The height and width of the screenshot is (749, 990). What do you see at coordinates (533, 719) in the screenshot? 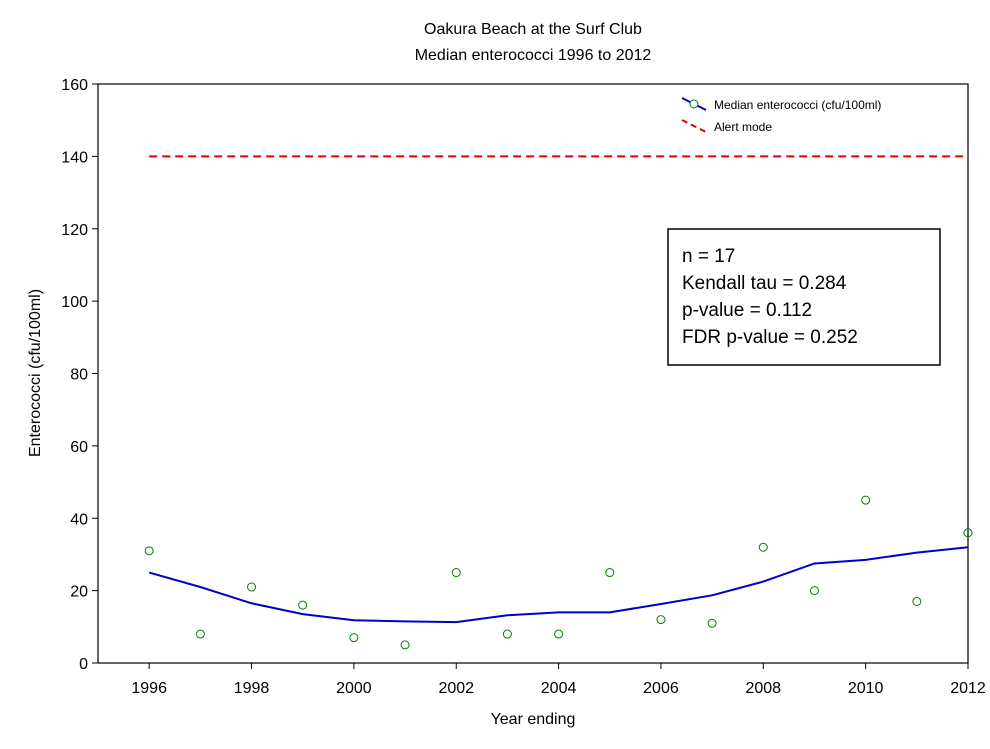
I see `x-axis-label: Year ending` at bounding box center [533, 719].